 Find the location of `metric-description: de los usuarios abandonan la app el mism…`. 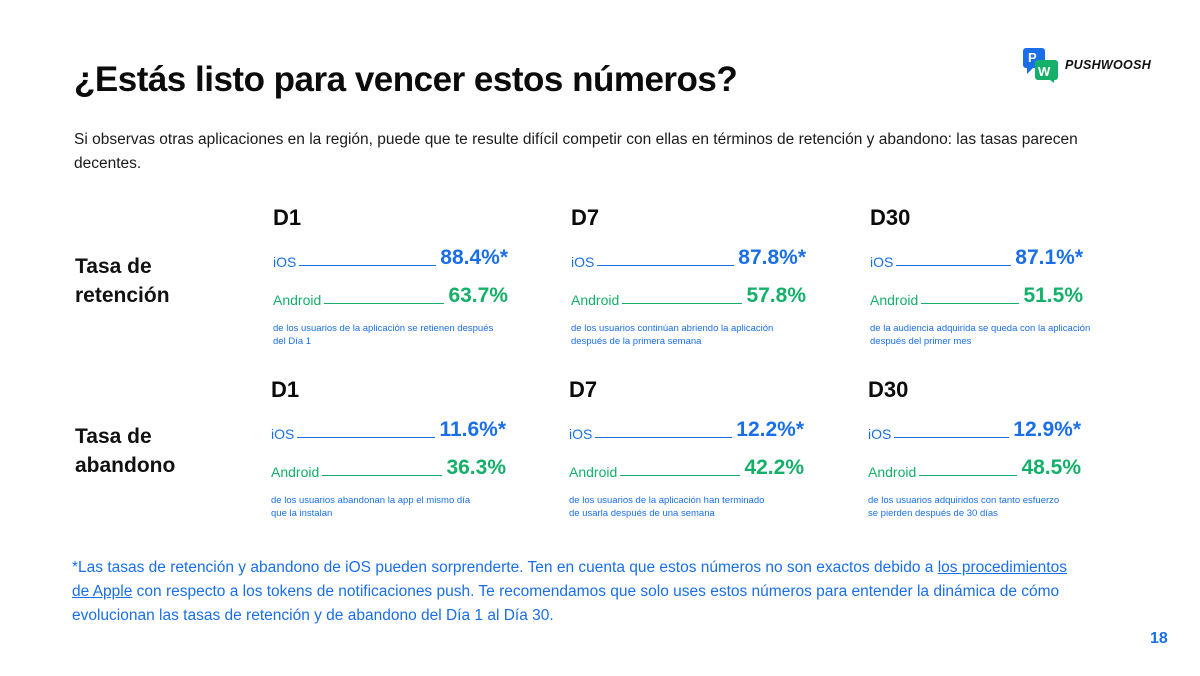

metric-description: de los usuarios abandonan la app el mism… is located at coordinates (371, 507).